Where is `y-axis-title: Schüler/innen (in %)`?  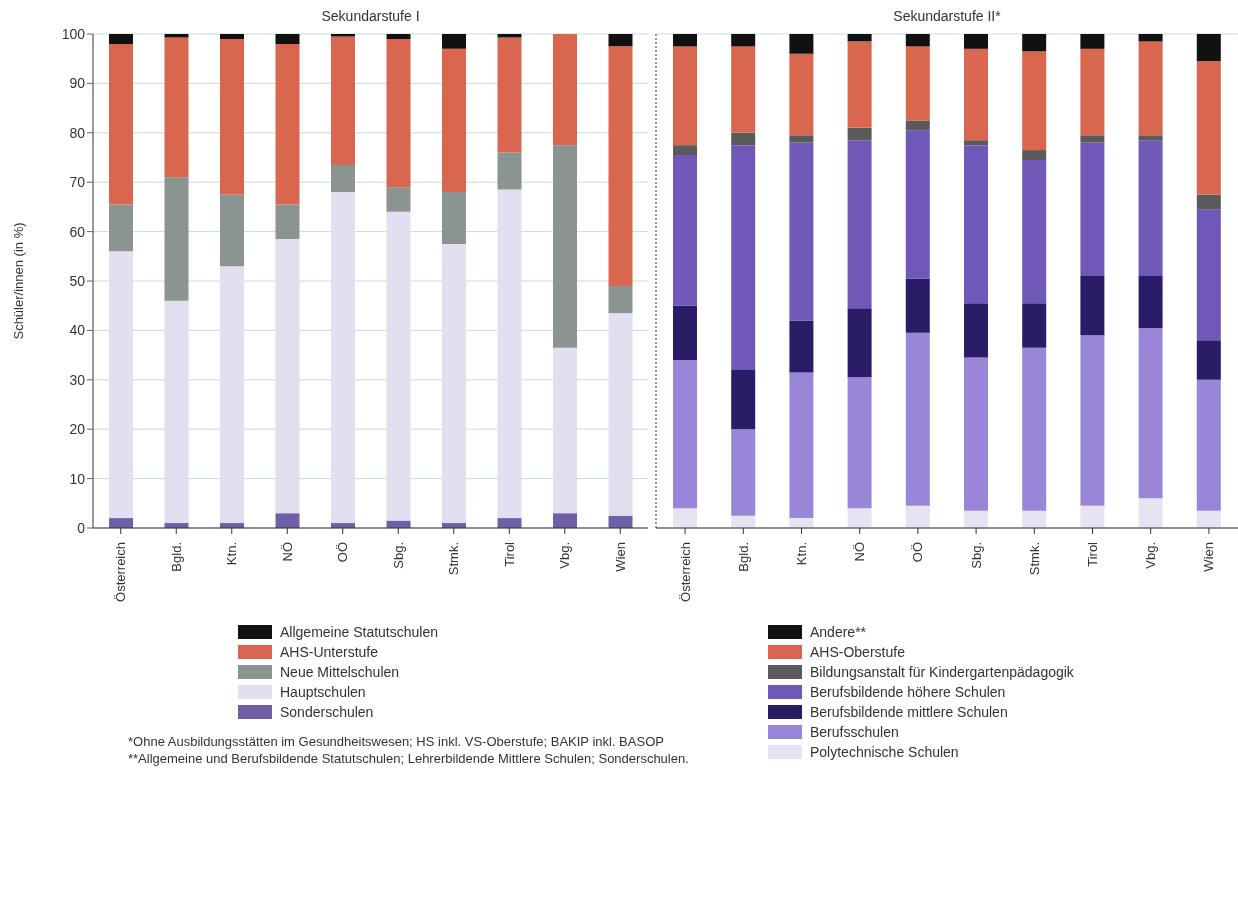 y-axis-title: Schüler/innen (in %) is located at coordinates (18, 281).